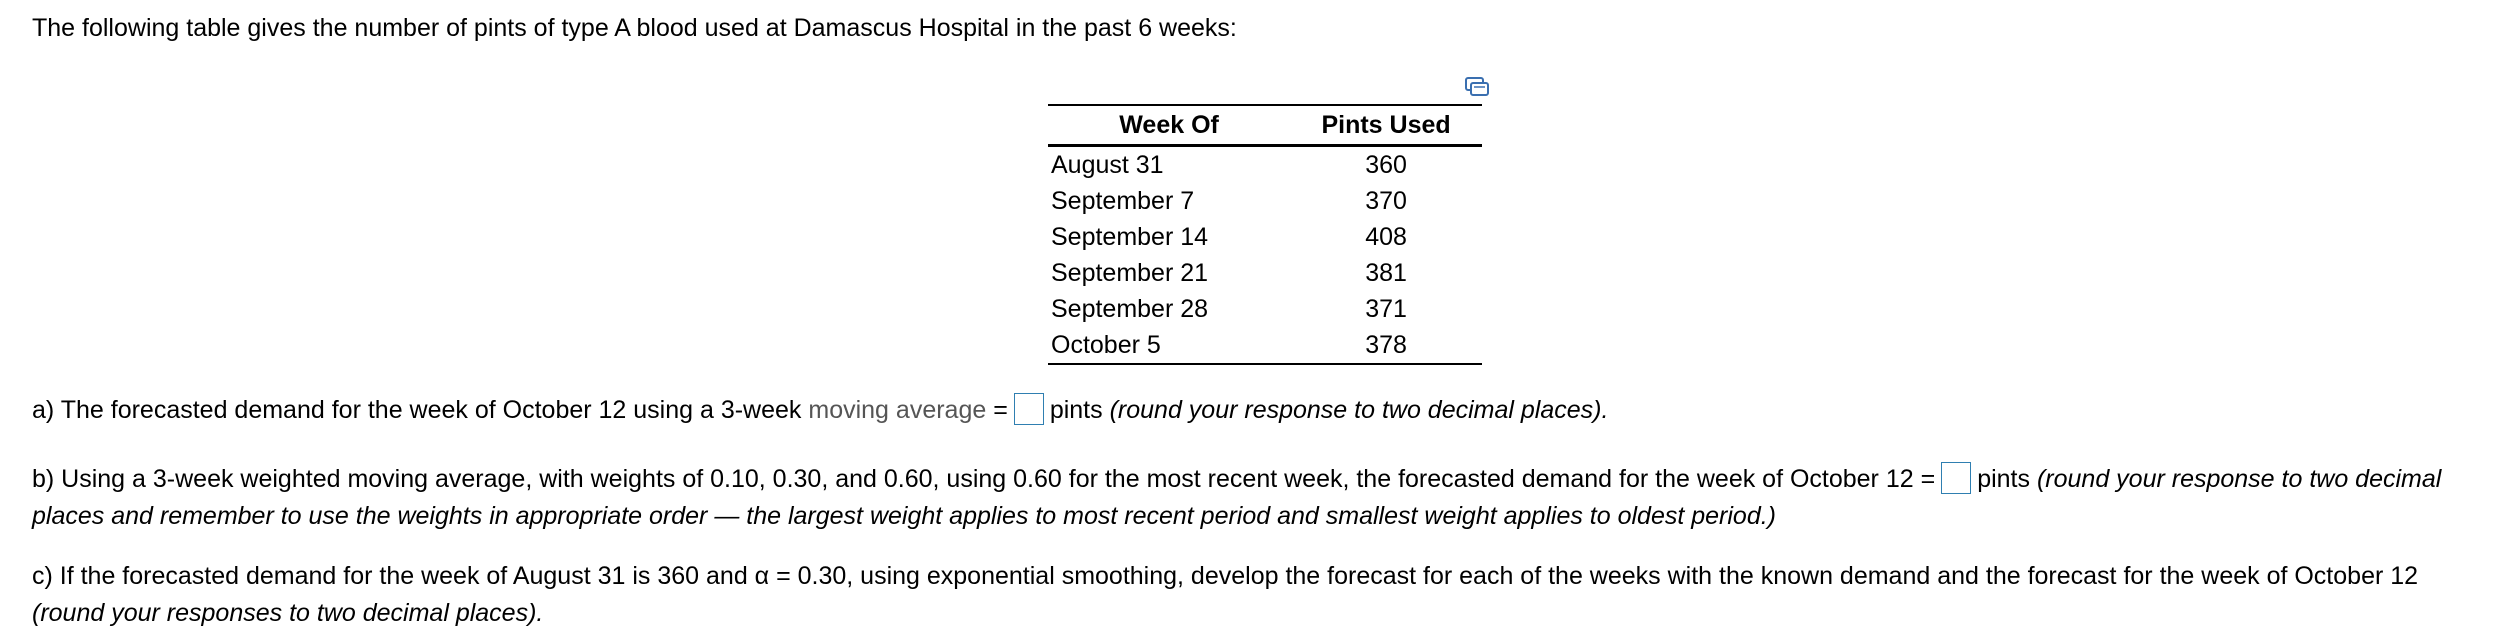  What do you see at coordinates (1265, 201) in the screenshot?
I see `table-row: September 7 370` at bounding box center [1265, 201].